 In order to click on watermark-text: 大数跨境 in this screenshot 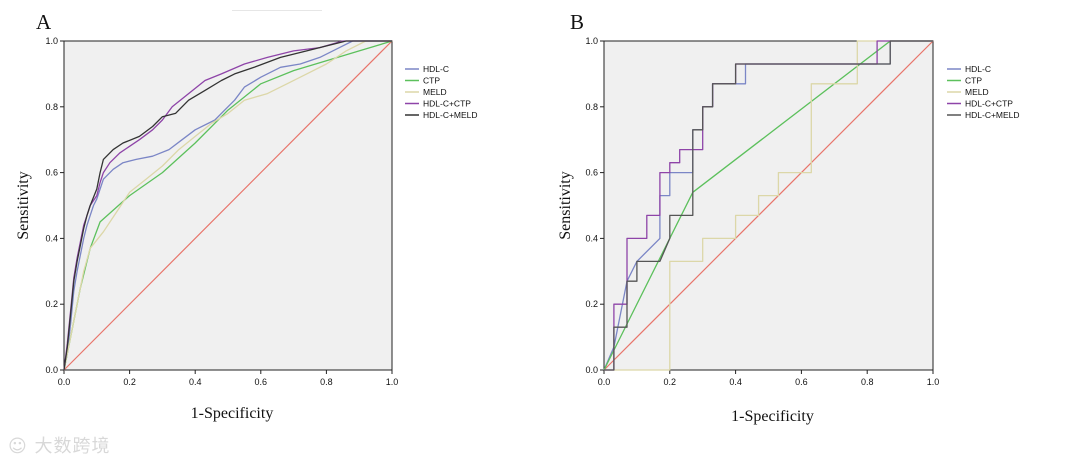, I will do `click(72, 446)`.